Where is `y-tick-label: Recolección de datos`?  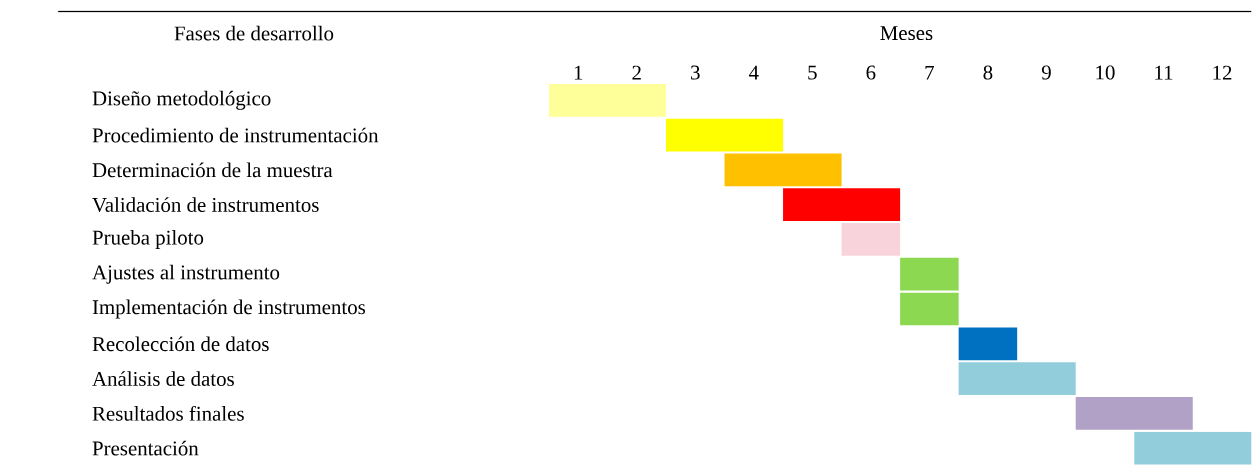 y-tick-label: Recolección de datos is located at coordinates (180, 344).